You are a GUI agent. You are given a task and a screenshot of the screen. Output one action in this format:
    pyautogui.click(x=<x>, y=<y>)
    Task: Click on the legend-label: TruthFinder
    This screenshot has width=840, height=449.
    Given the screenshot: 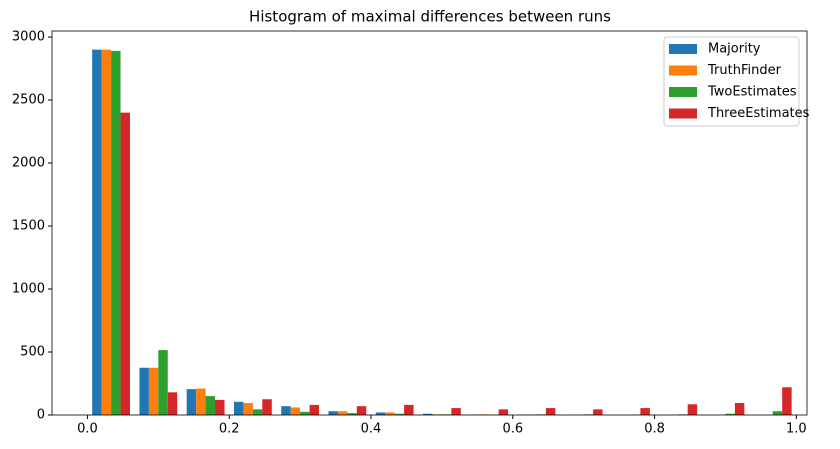 What is the action you would take?
    pyautogui.click(x=744, y=70)
    